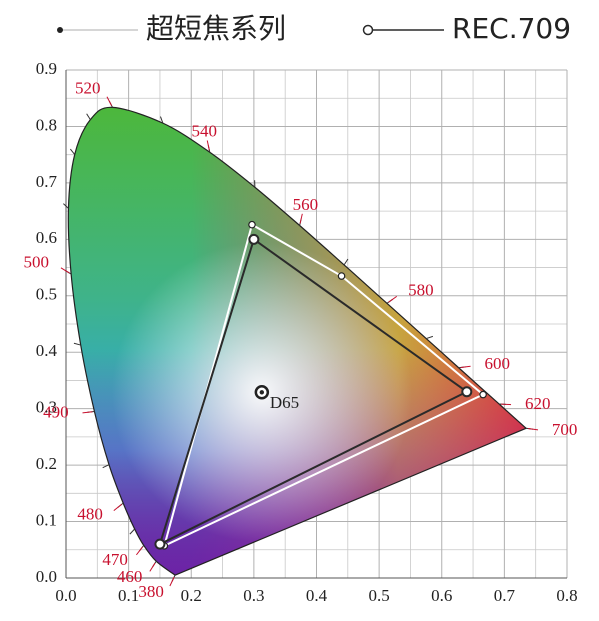 This screenshot has width=599, height=621. What do you see at coordinates (46, 576) in the screenshot?
I see `y-tick-label: 0.0` at bounding box center [46, 576].